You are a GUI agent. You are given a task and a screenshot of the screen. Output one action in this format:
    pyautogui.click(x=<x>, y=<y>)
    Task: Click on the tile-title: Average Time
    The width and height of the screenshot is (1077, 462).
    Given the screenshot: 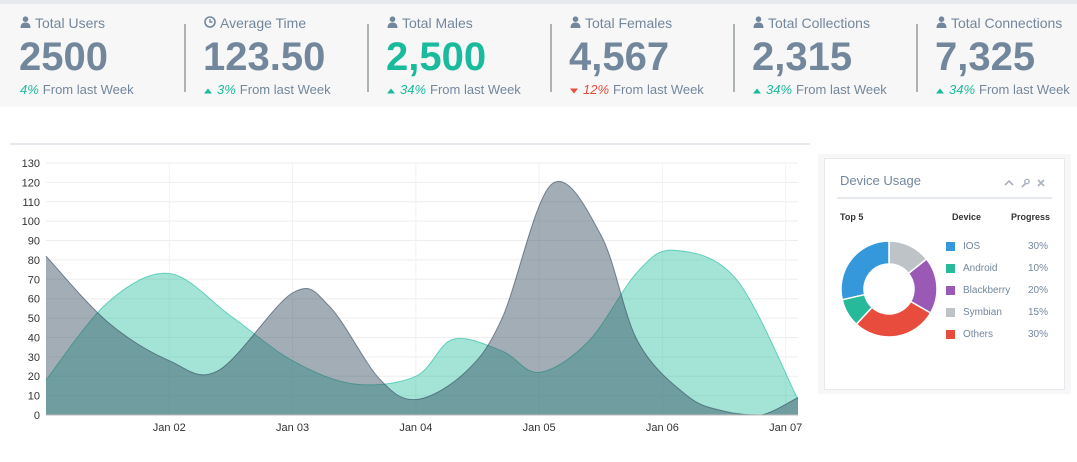 What is the action you would take?
    pyautogui.click(x=255, y=23)
    